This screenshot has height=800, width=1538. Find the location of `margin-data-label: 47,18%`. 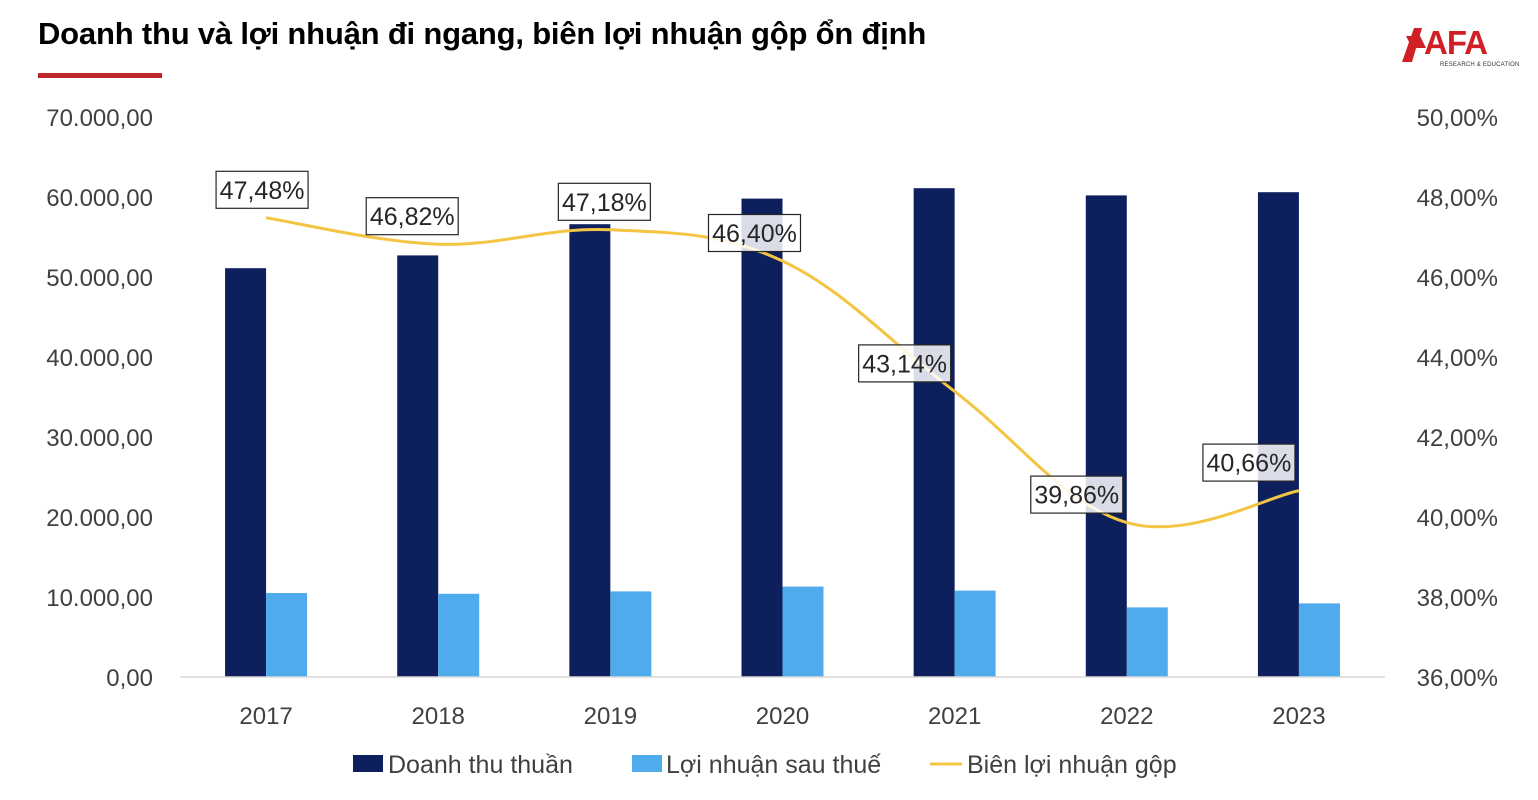

margin-data-label: 47,18% is located at coordinates (604, 203).